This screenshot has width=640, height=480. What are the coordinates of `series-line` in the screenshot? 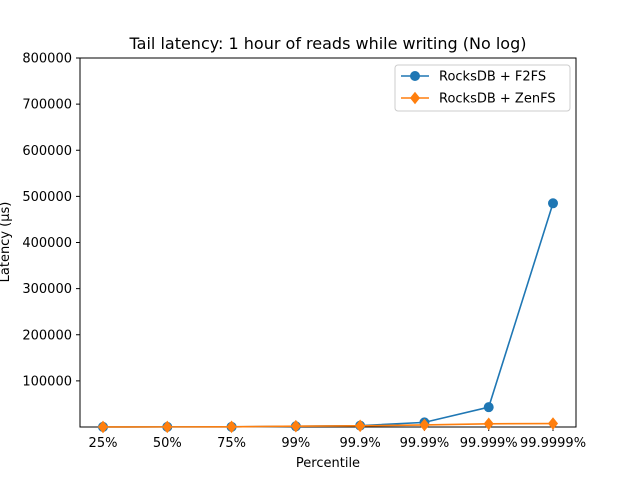 It's located at (328, 425).